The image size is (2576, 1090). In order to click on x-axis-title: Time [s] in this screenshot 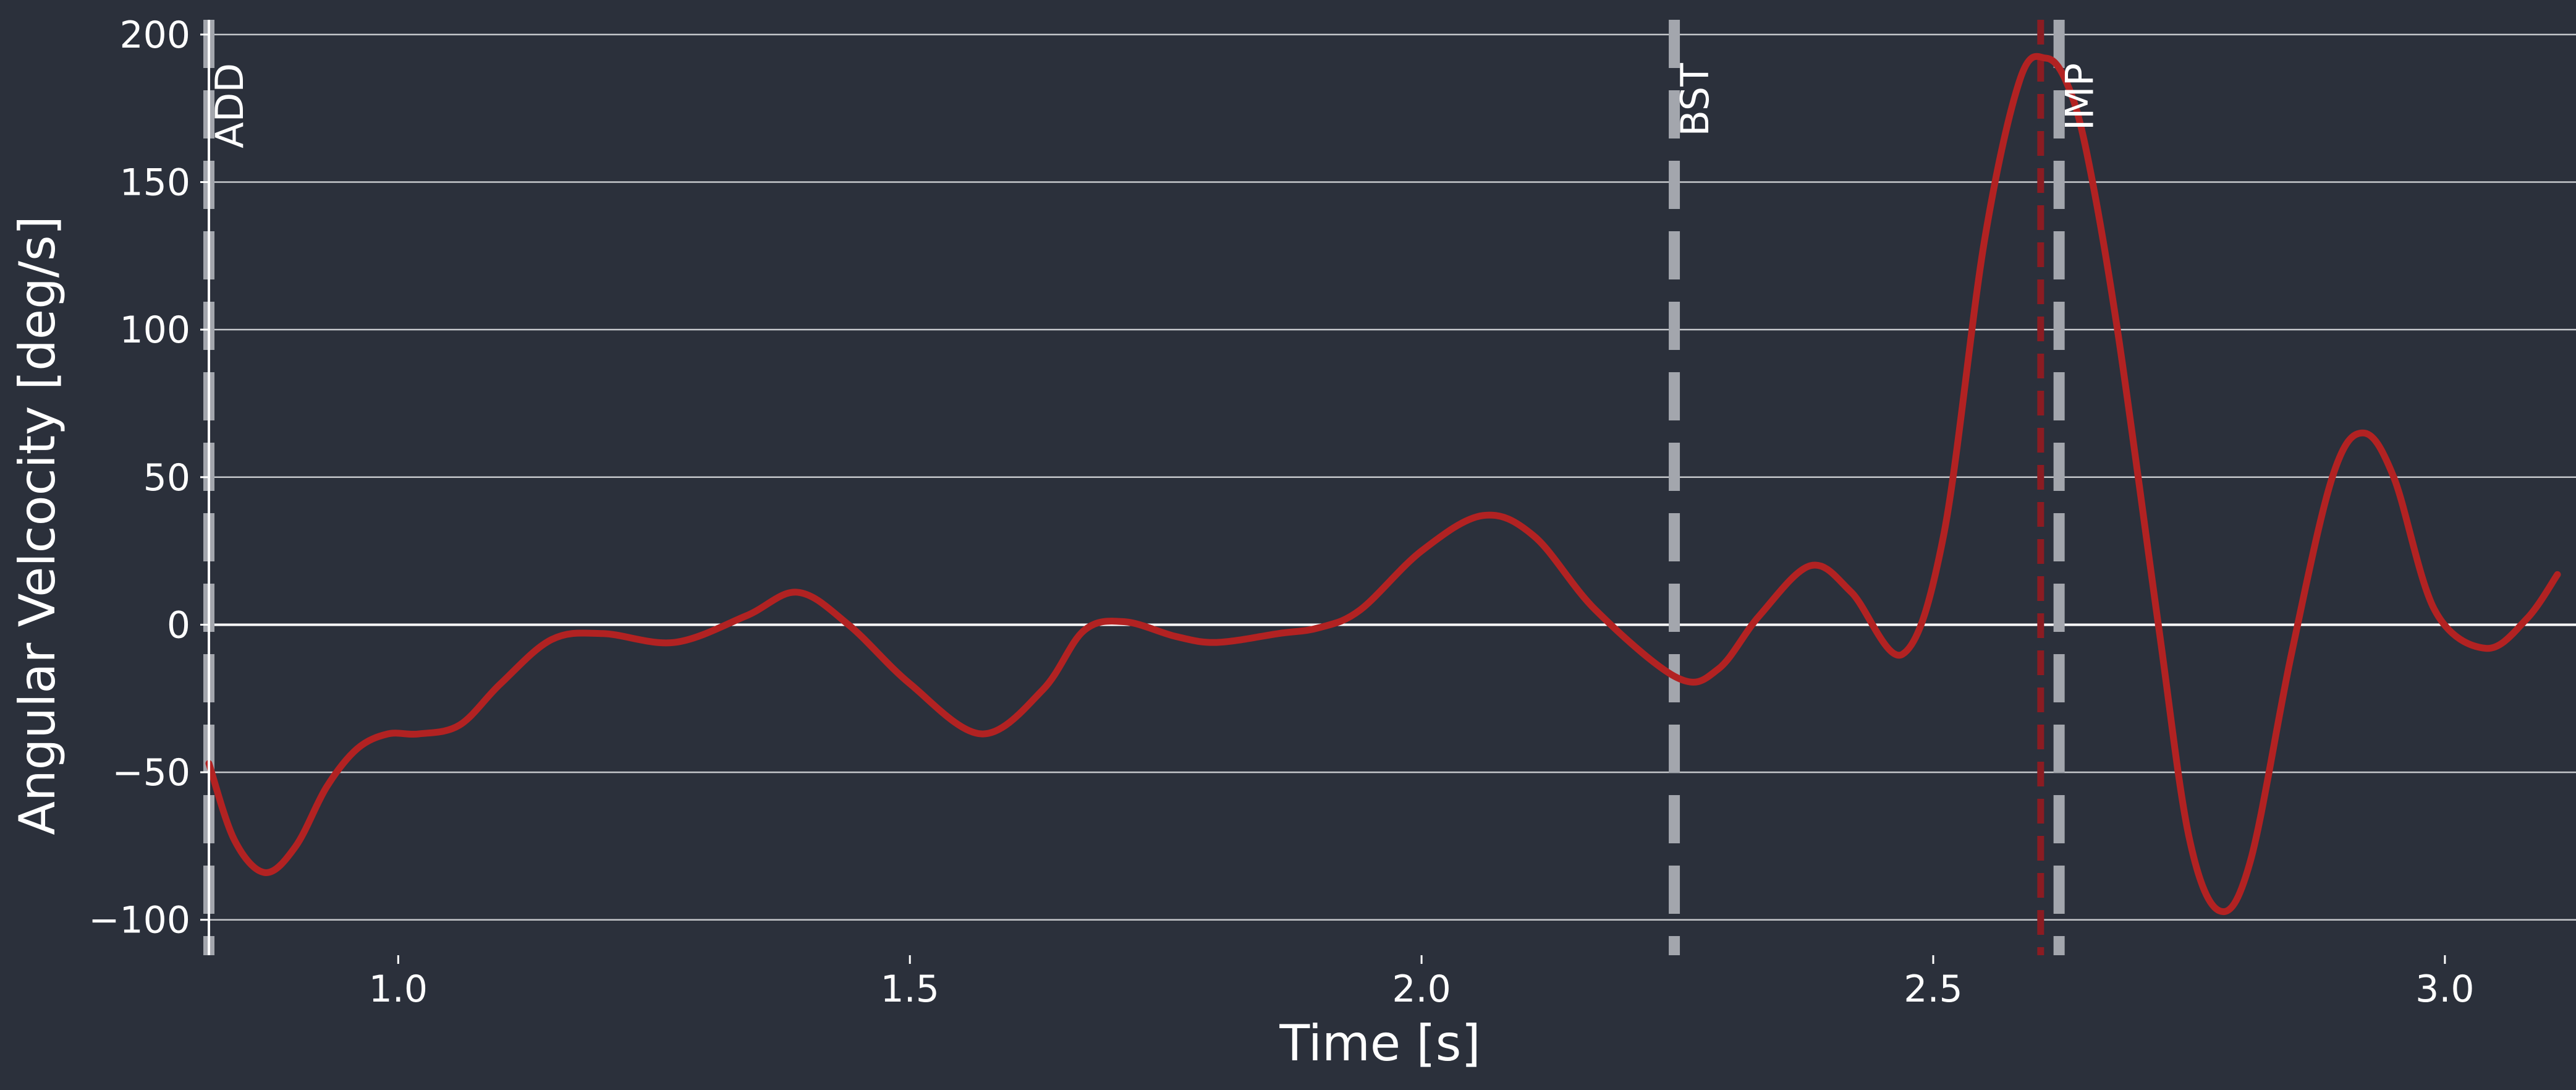, I will do `click(1379, 1043)`.